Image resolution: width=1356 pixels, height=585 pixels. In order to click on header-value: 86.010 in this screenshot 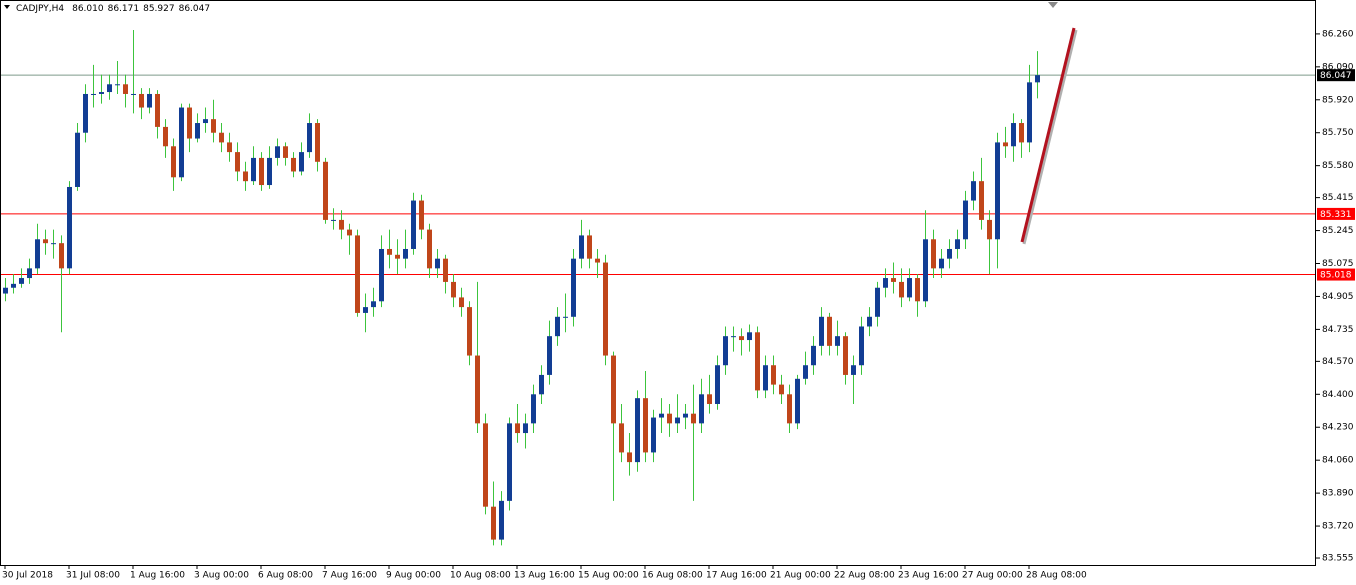, I will do `click(88, 9)`.